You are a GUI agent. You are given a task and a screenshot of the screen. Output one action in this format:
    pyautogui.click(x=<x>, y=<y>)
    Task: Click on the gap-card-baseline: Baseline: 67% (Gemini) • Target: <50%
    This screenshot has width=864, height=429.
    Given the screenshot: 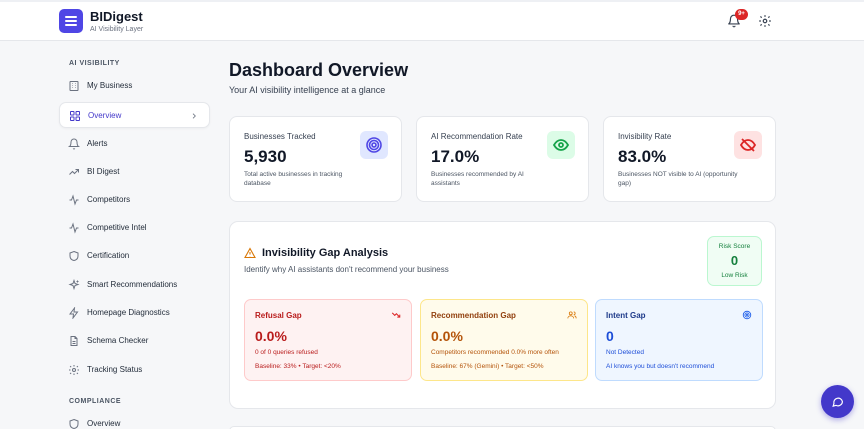 What is the action you would take?
    pyautogui.click(x=487, y=366)
    